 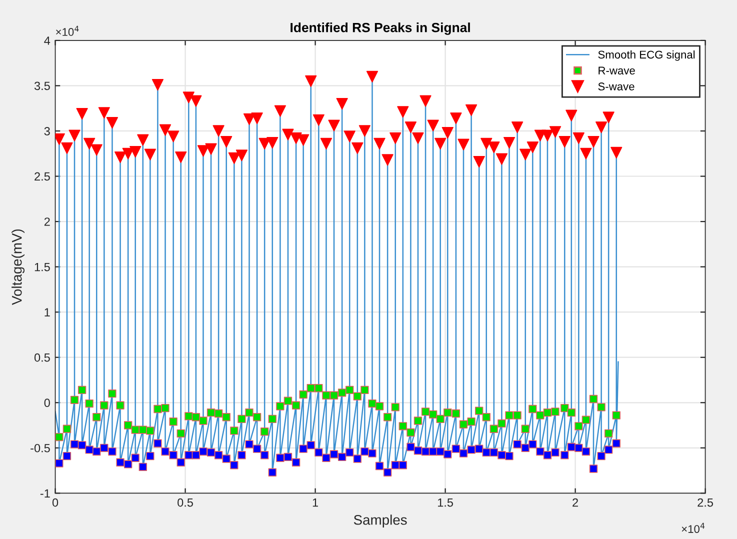 I want to click on y-tick-label: 2.5, so click(x=42, y=176).